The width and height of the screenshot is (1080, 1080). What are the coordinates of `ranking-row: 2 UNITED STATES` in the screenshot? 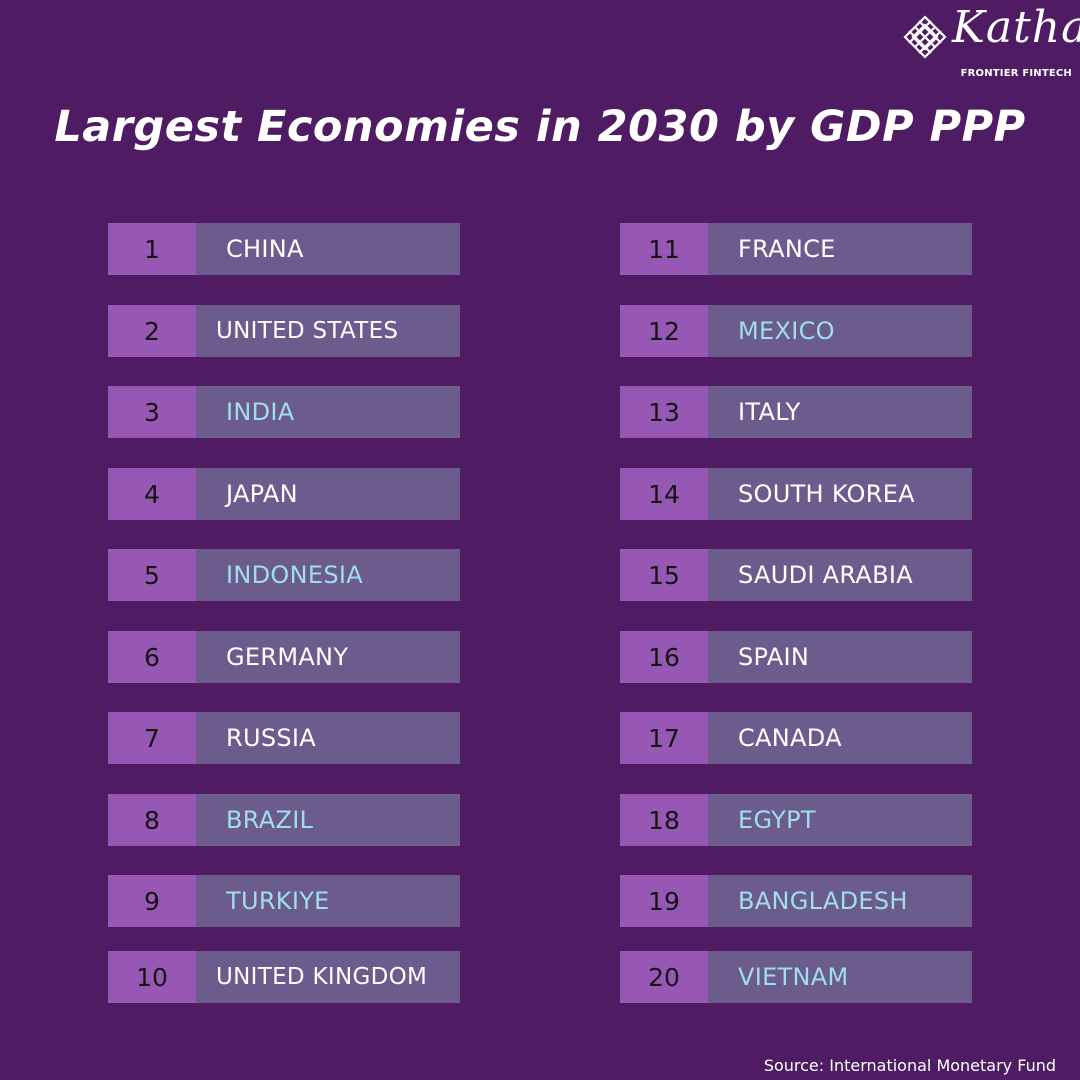 It's located at (284, 331).